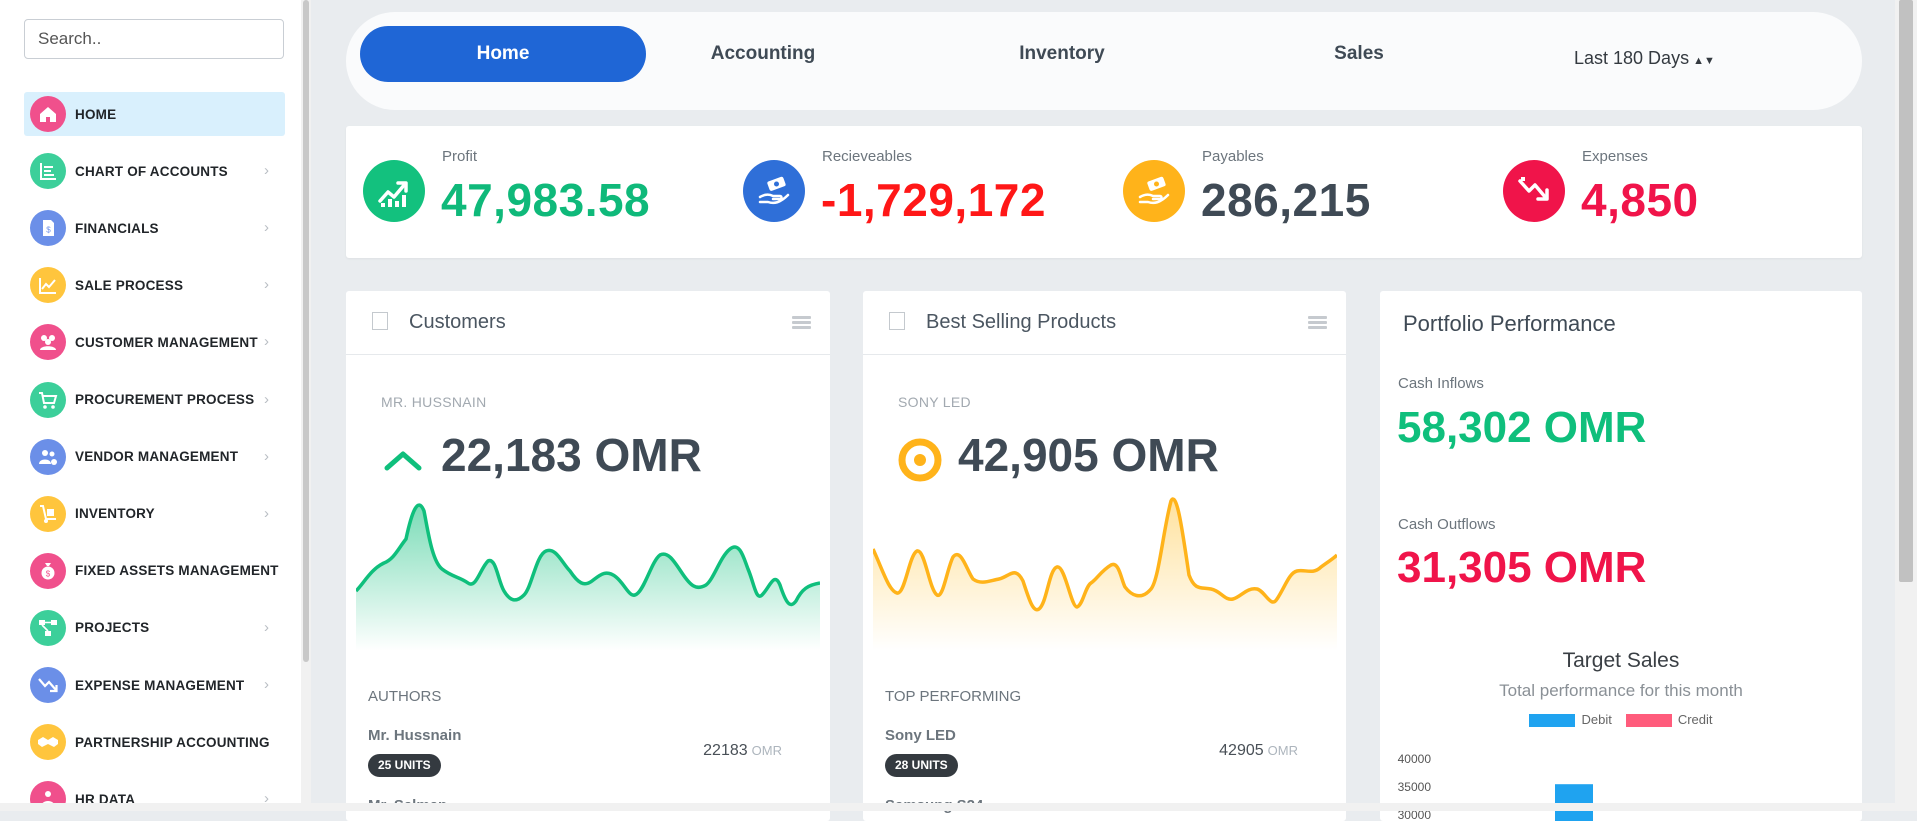 This screenshot has width=1917, height=821. I want to click on kpi-expenses: Expenses 4,850, so click(1674, 192).